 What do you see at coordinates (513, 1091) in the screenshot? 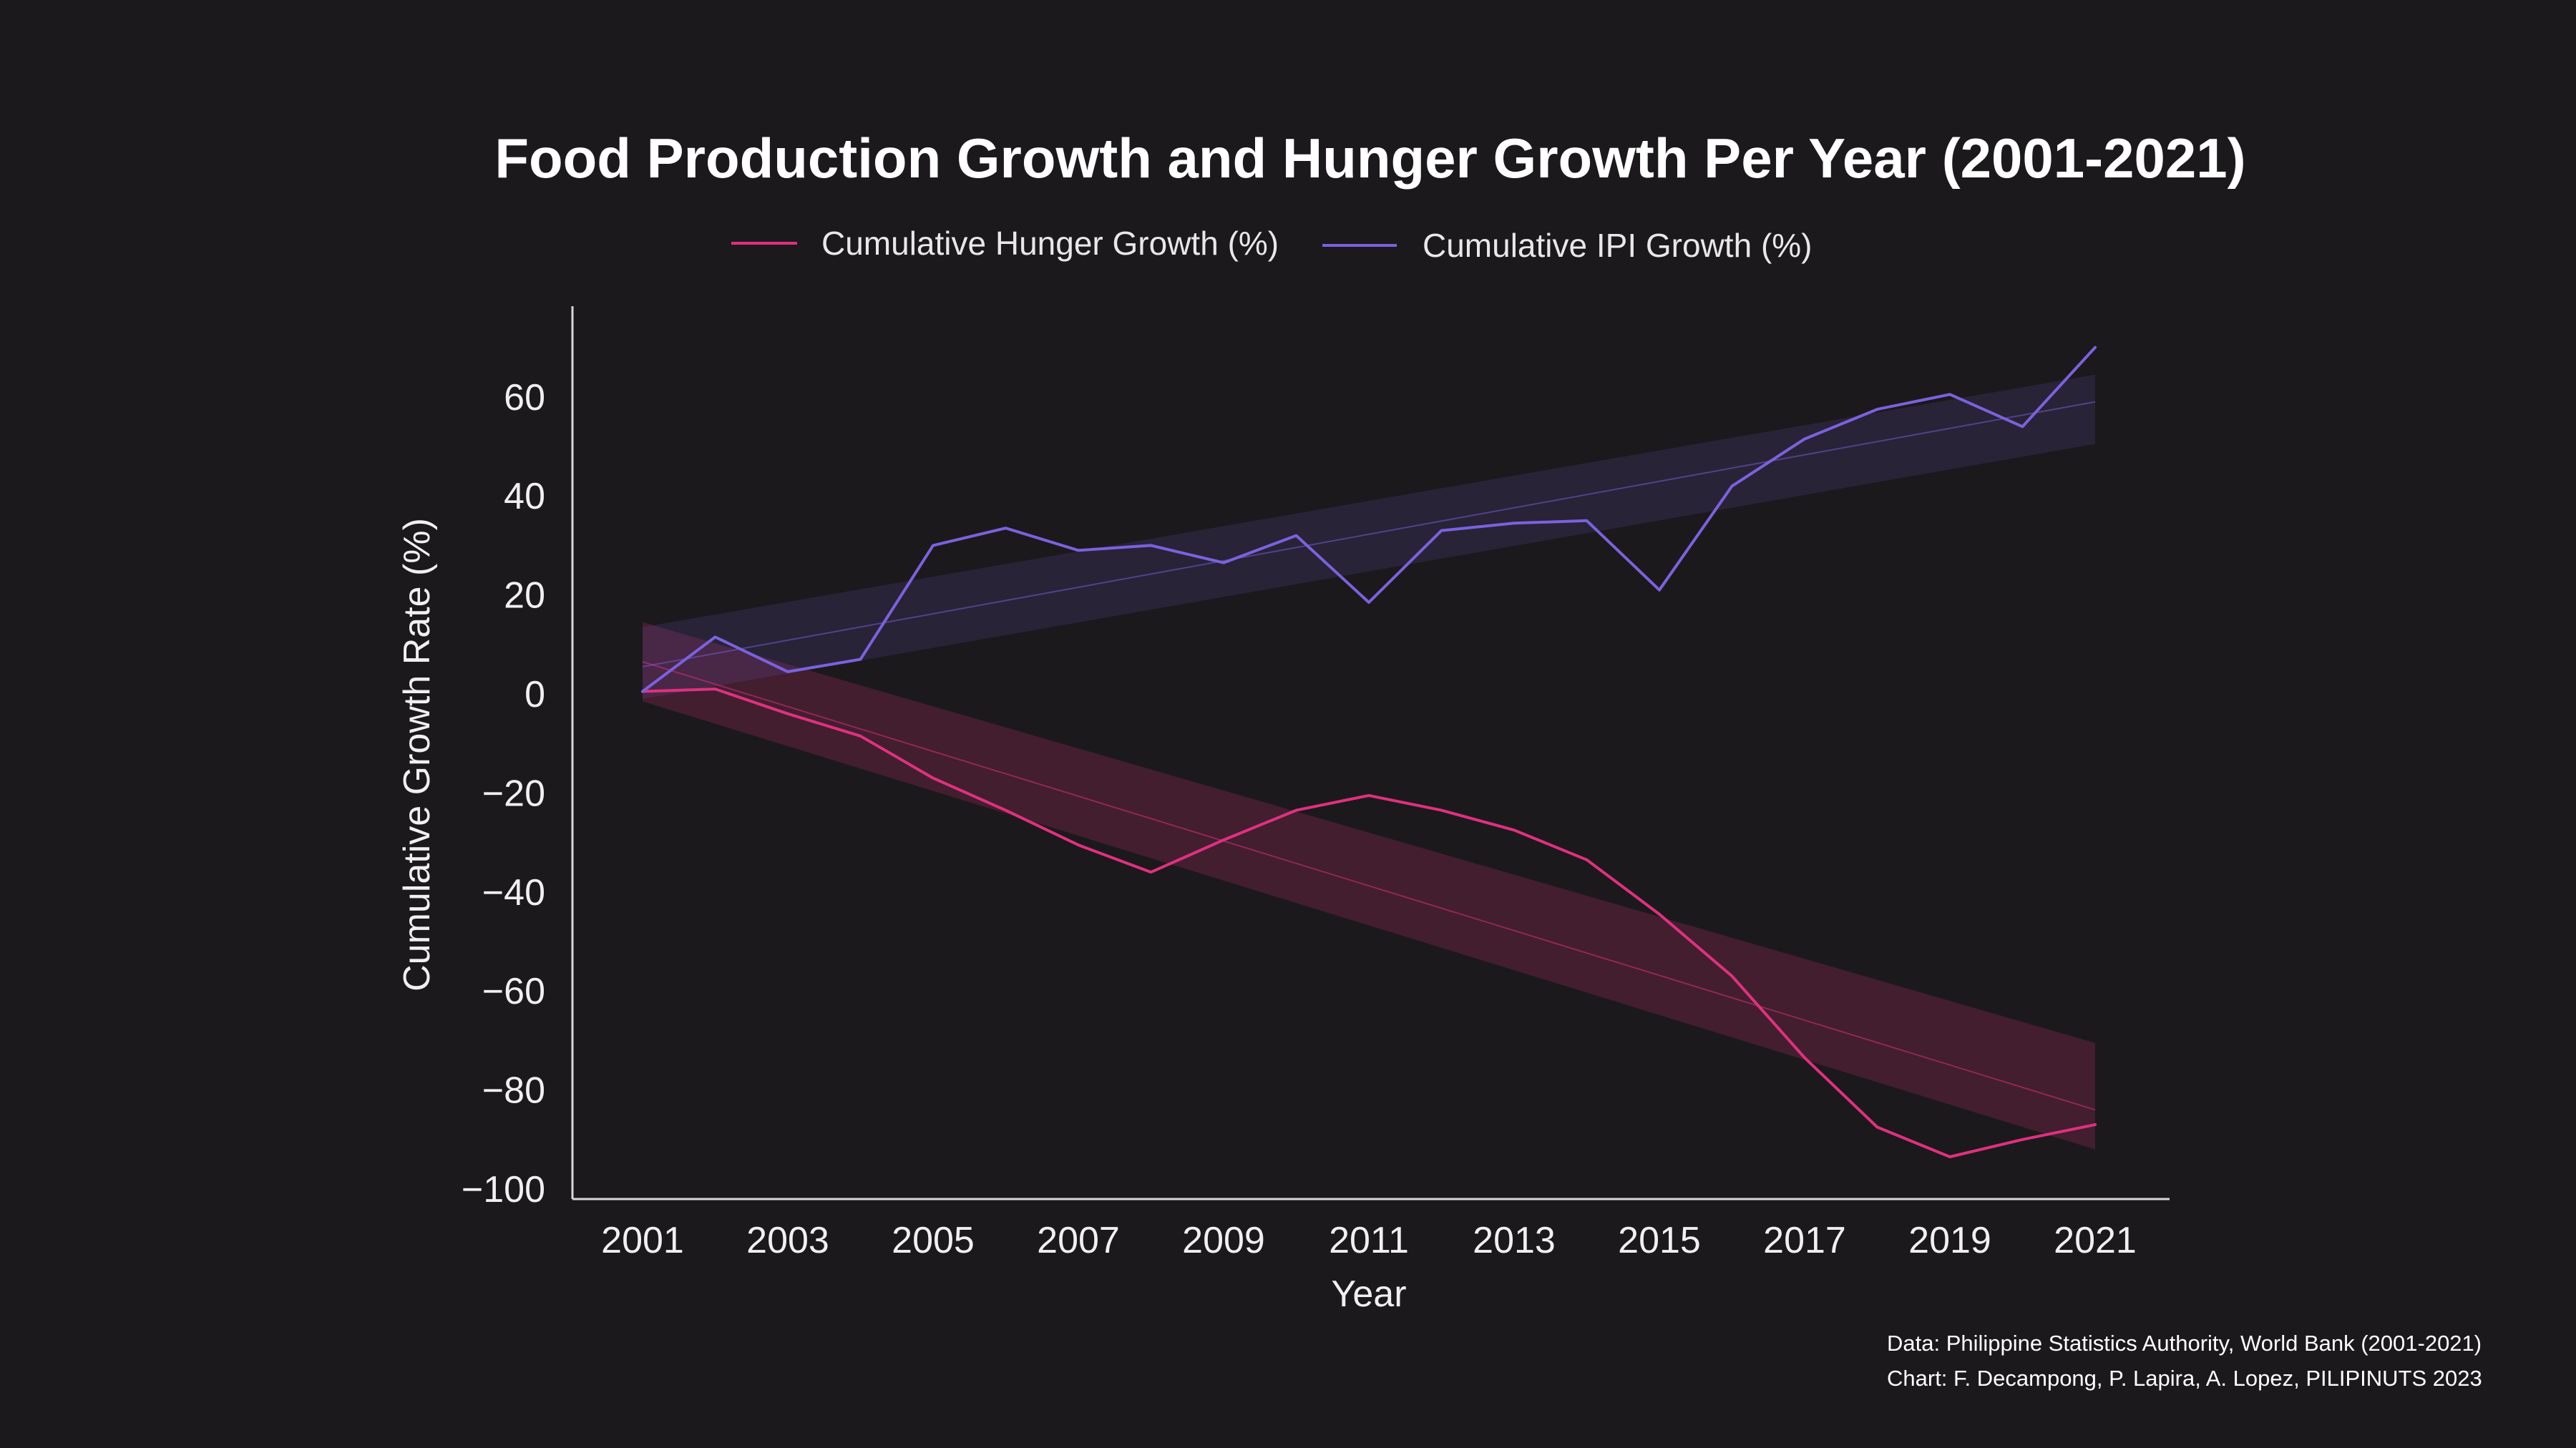
I see `y-tick-label: −80` at bounding box center [513, 1091].